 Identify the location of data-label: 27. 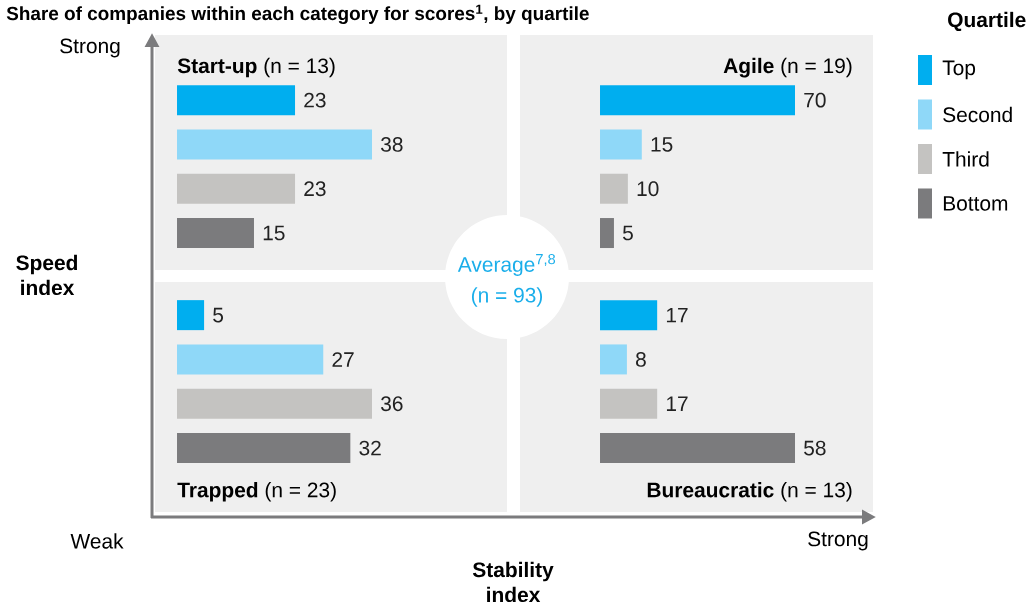
(343, 359).